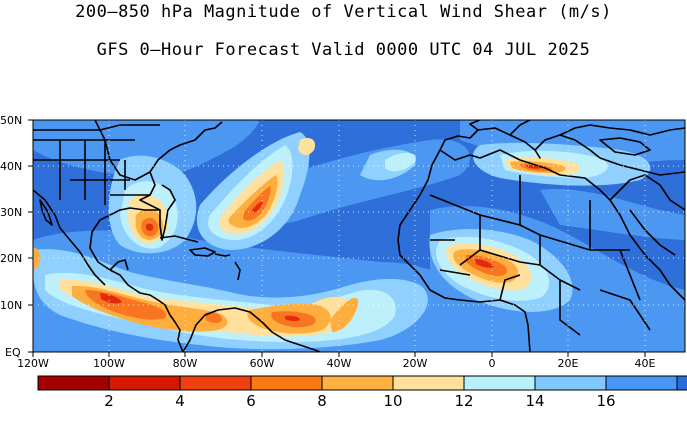 This screenshot has height=424, width=687. I want to click on colorbar, so click(362, 383).